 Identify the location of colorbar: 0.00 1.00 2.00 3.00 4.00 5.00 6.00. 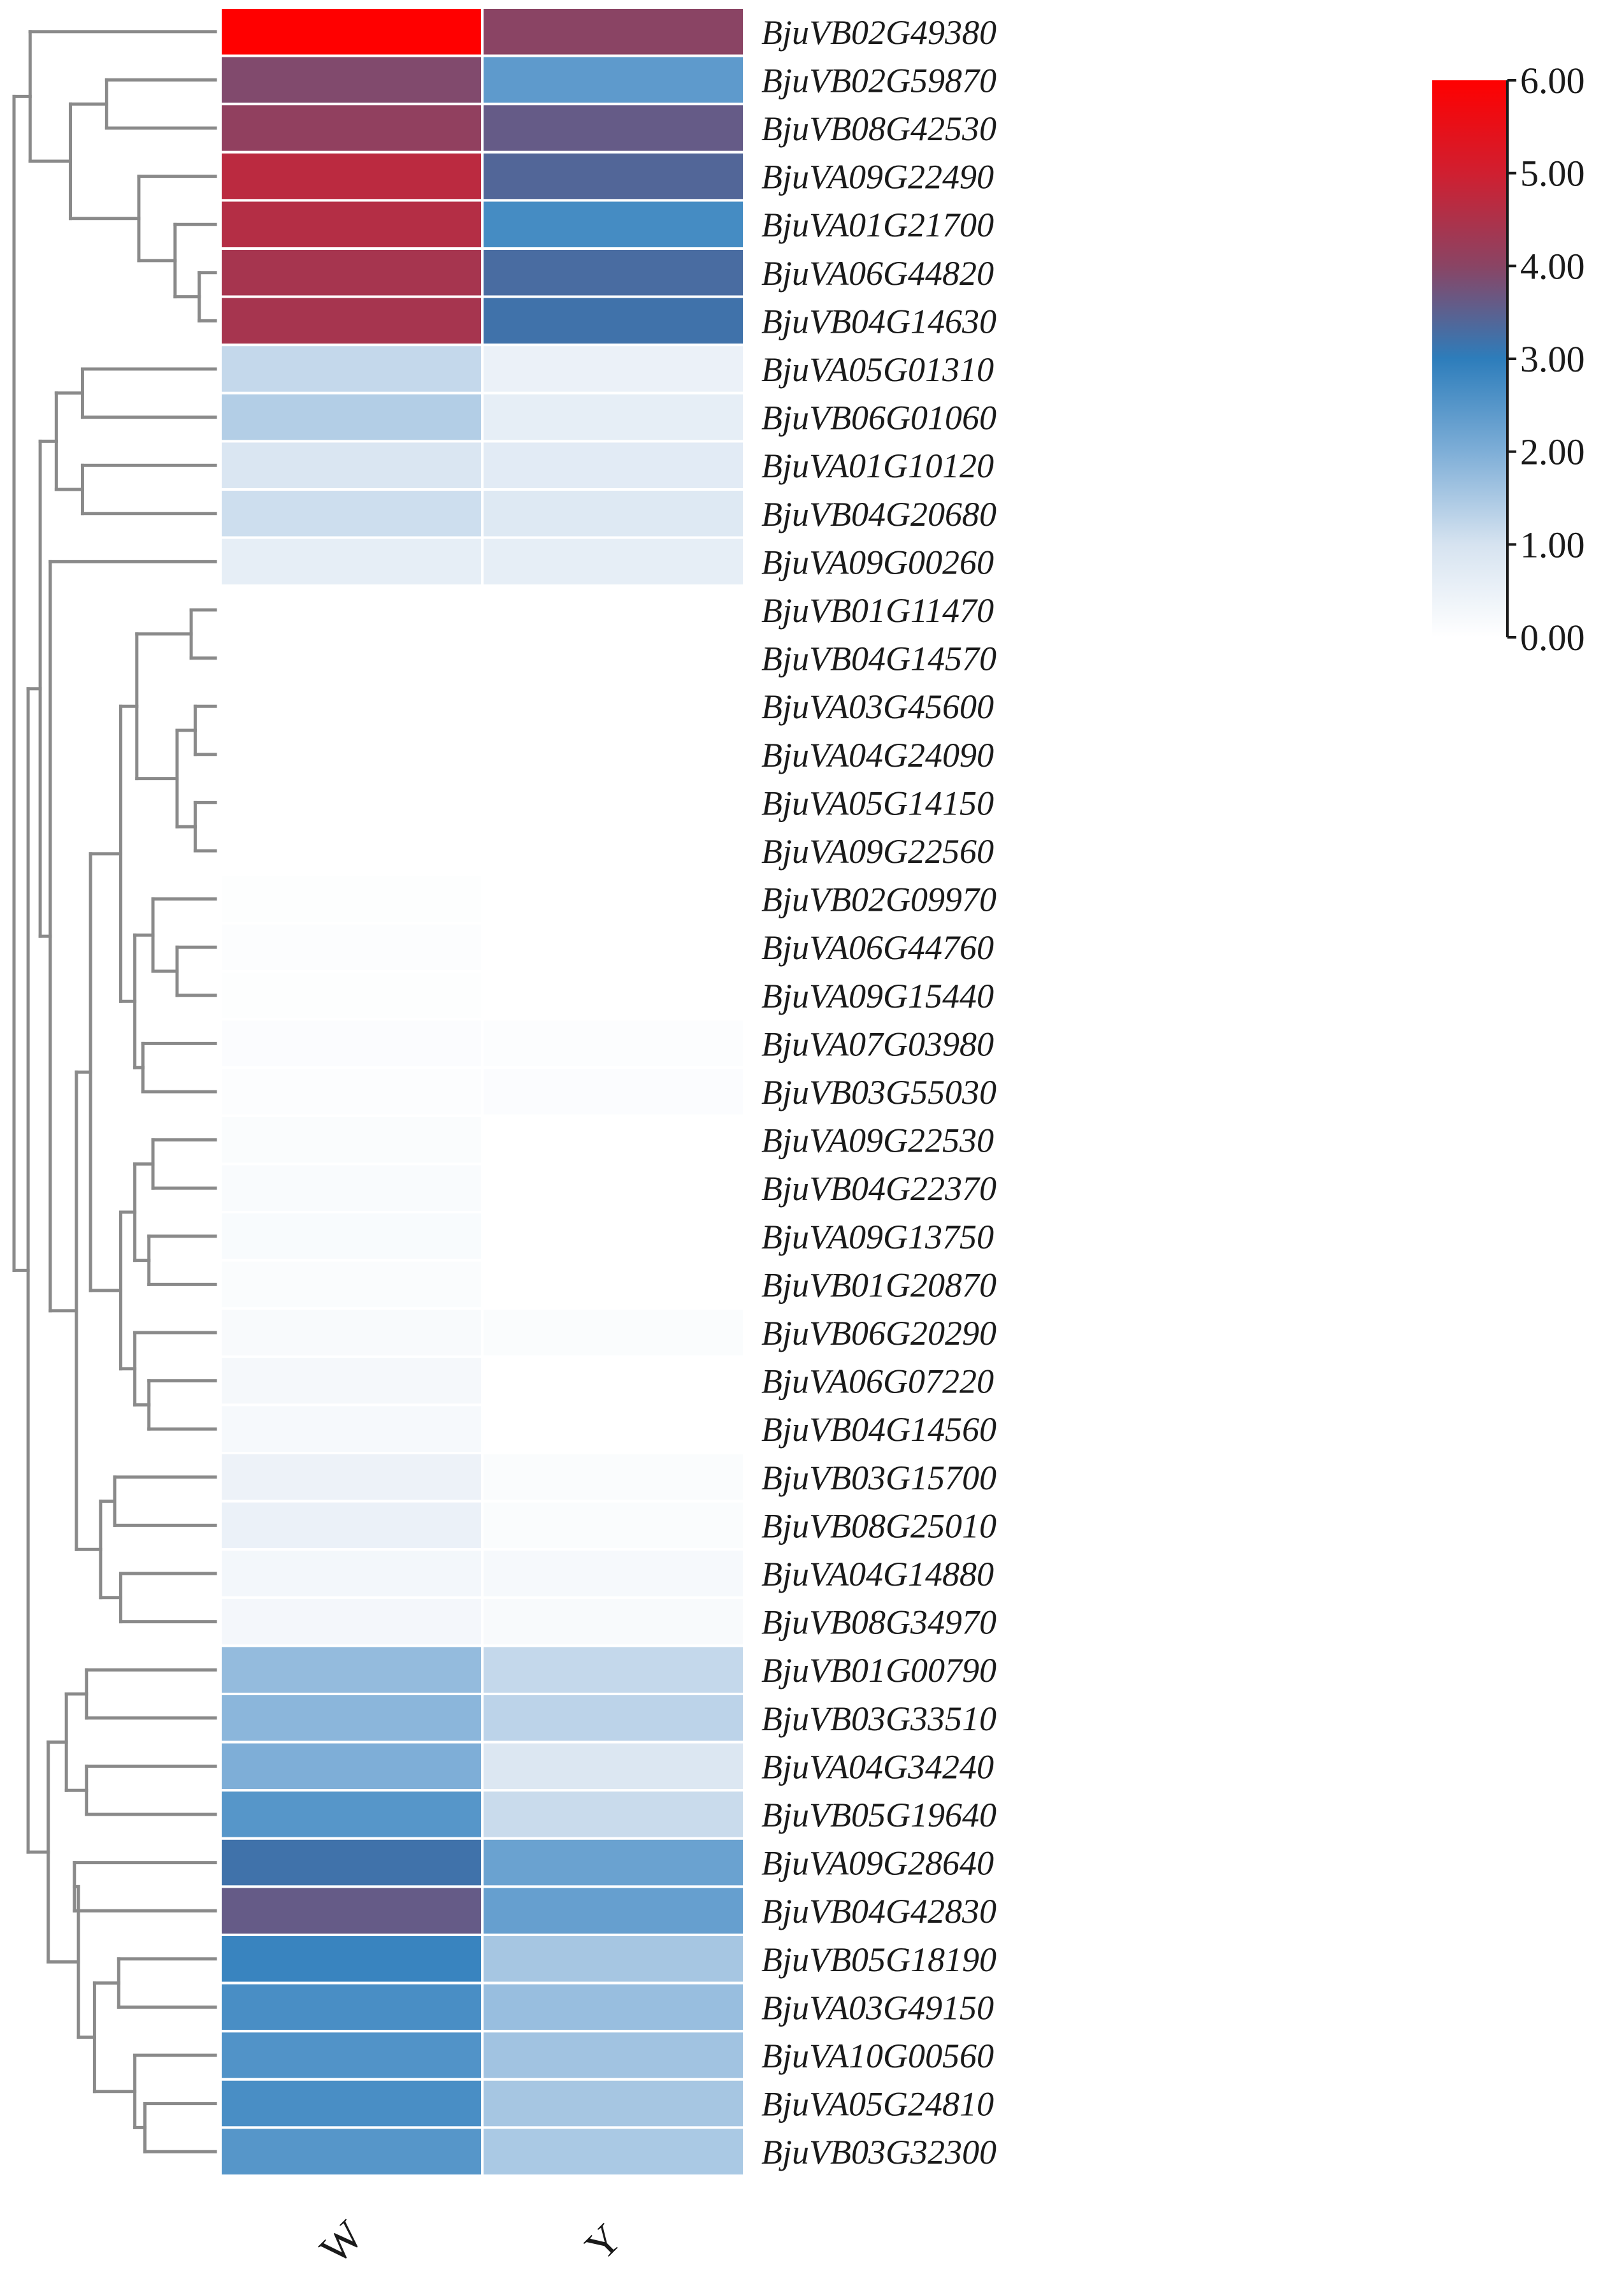
(1508, 359).